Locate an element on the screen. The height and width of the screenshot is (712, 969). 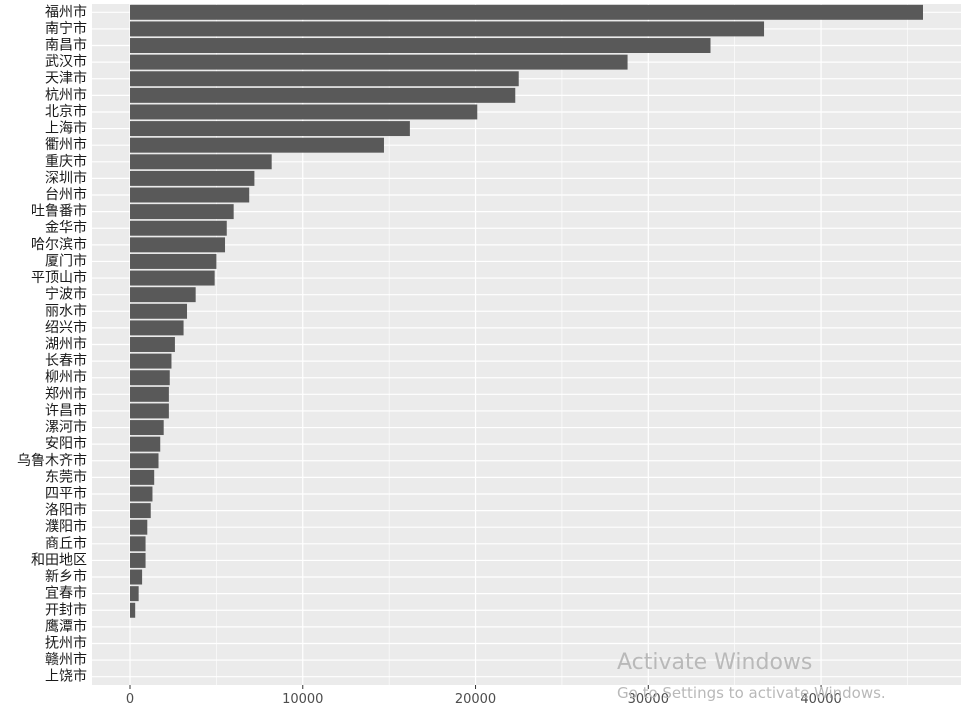
y-tick-label: 赣州市 is located at coordinates (66, 659).